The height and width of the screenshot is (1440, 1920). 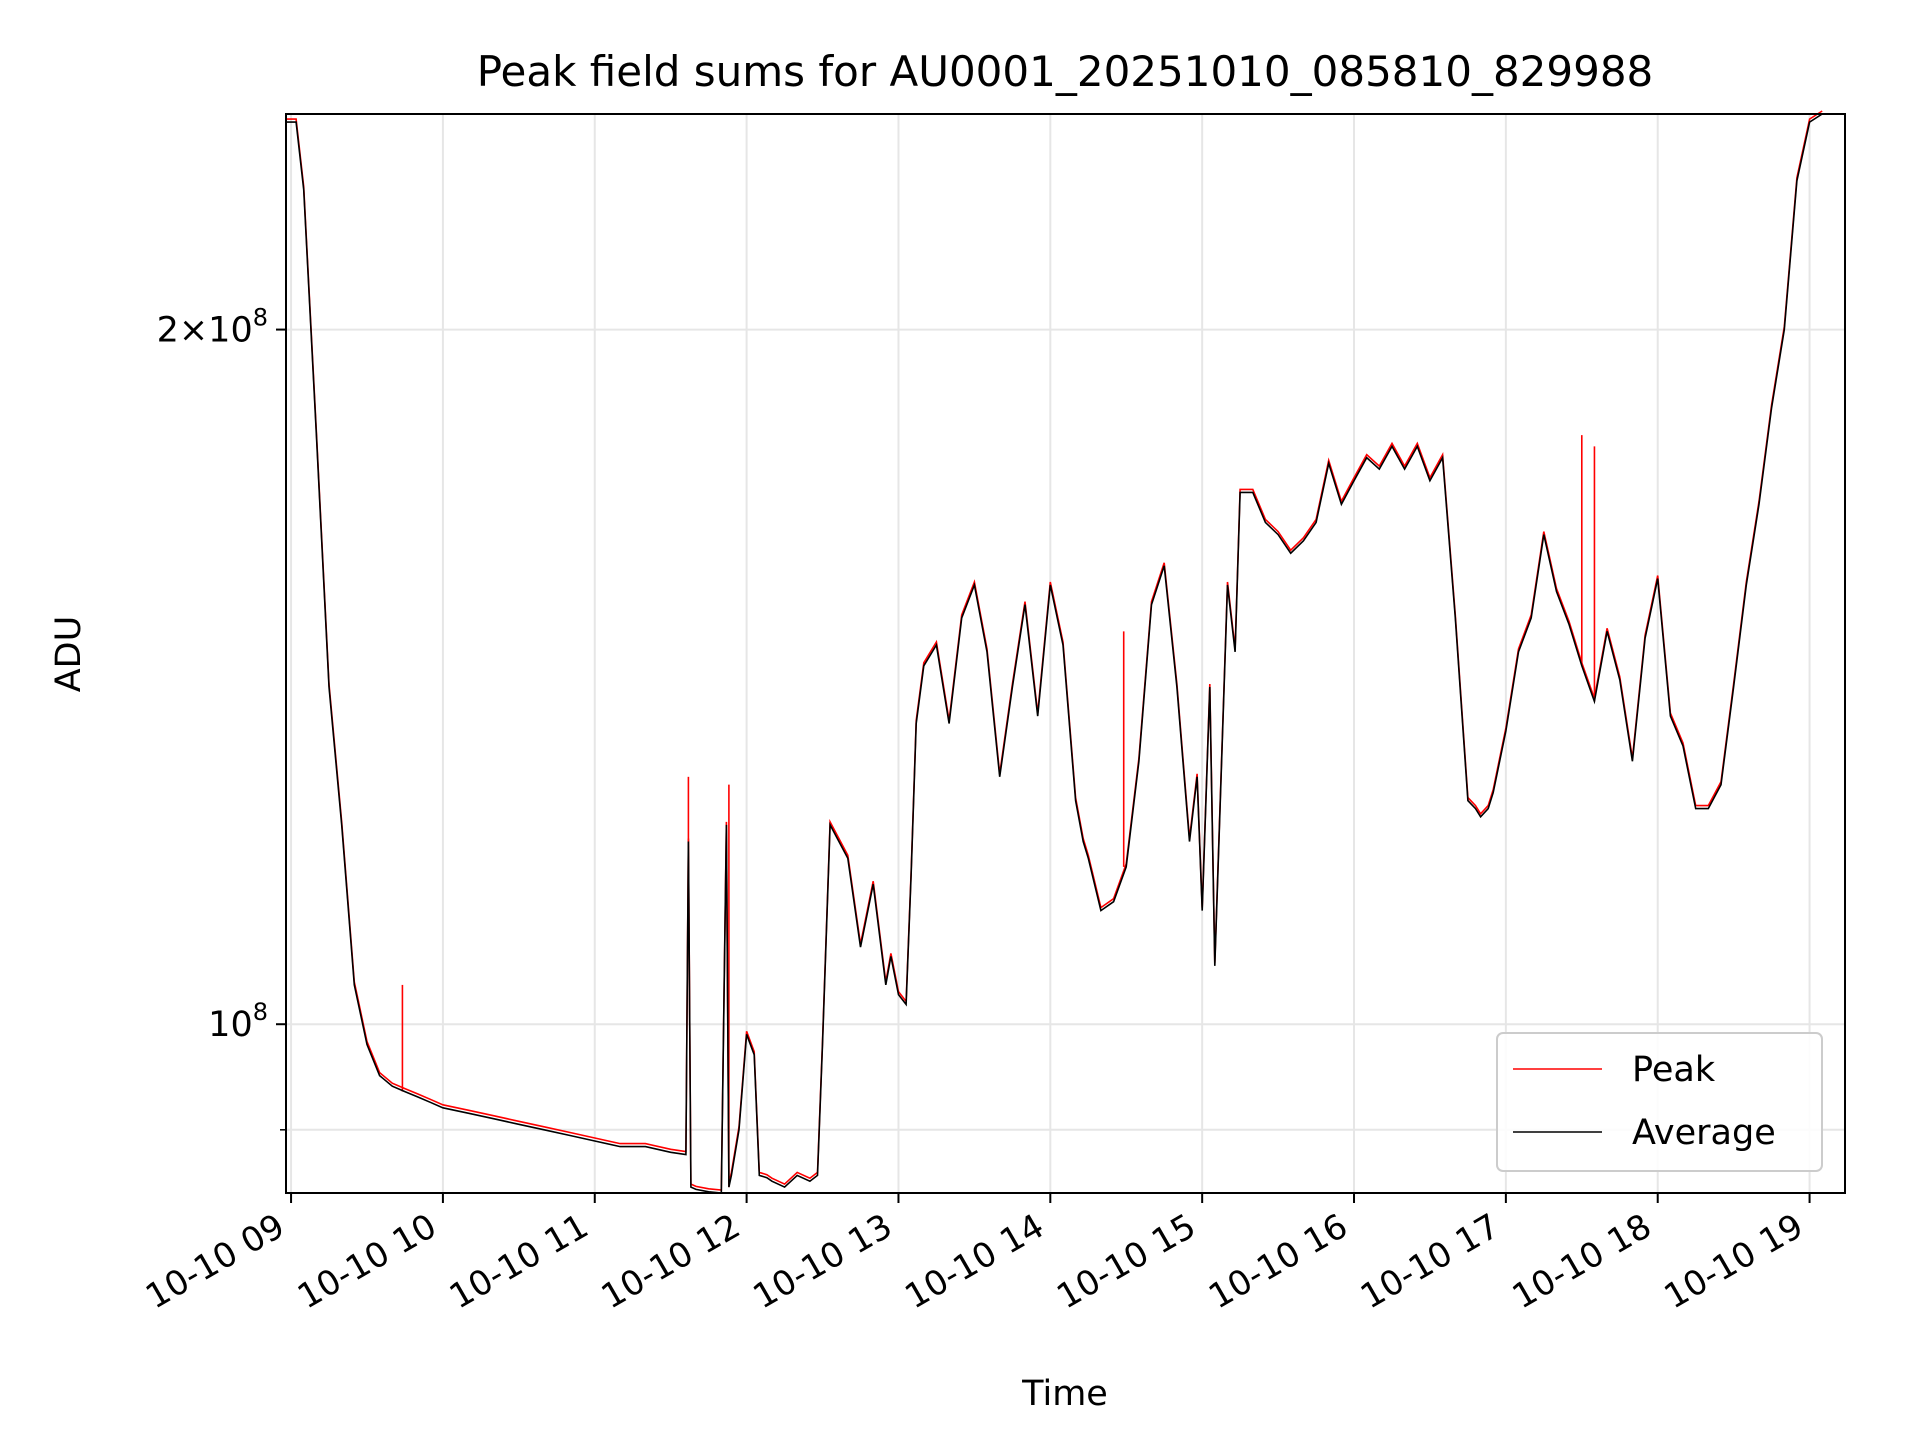 What do you see at coordinates (1734, 1261) in the screenshot?
I see `x-tick-label: 10-10 19` at bounding box center [1734, 1261].